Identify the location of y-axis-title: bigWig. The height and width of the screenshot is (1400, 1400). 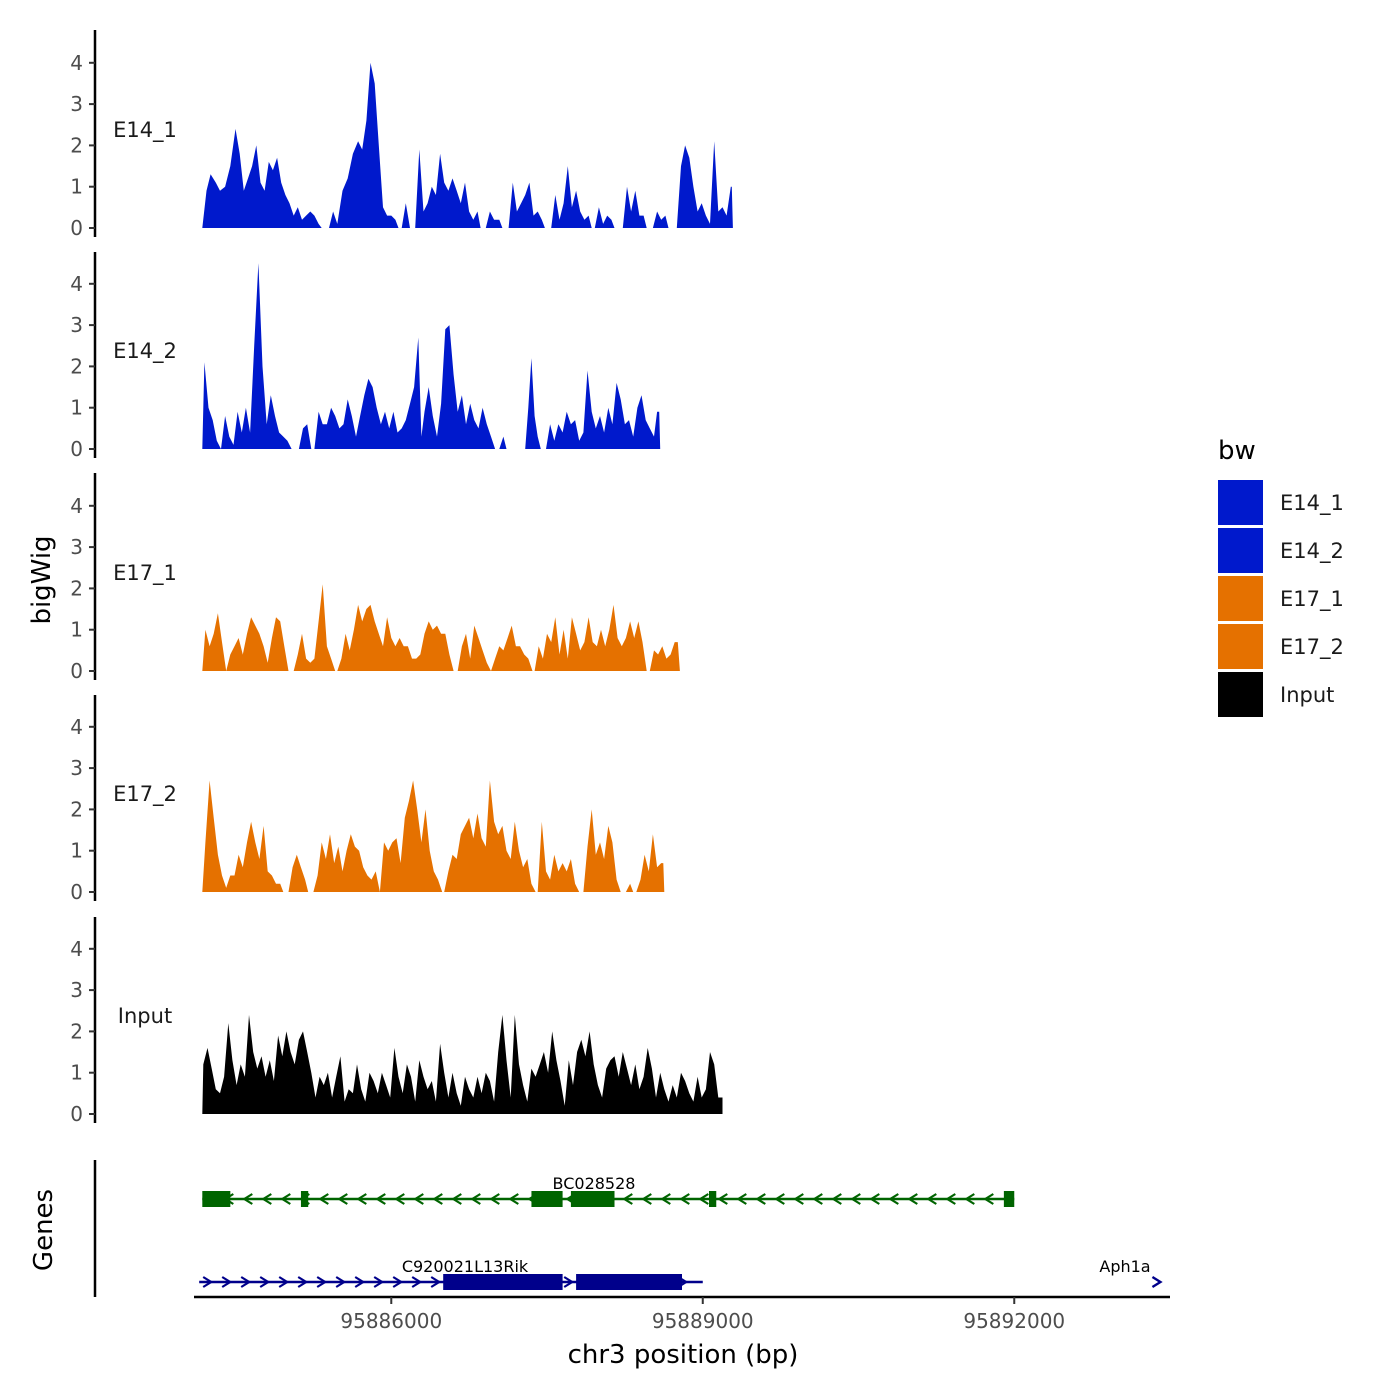
(42, 579).